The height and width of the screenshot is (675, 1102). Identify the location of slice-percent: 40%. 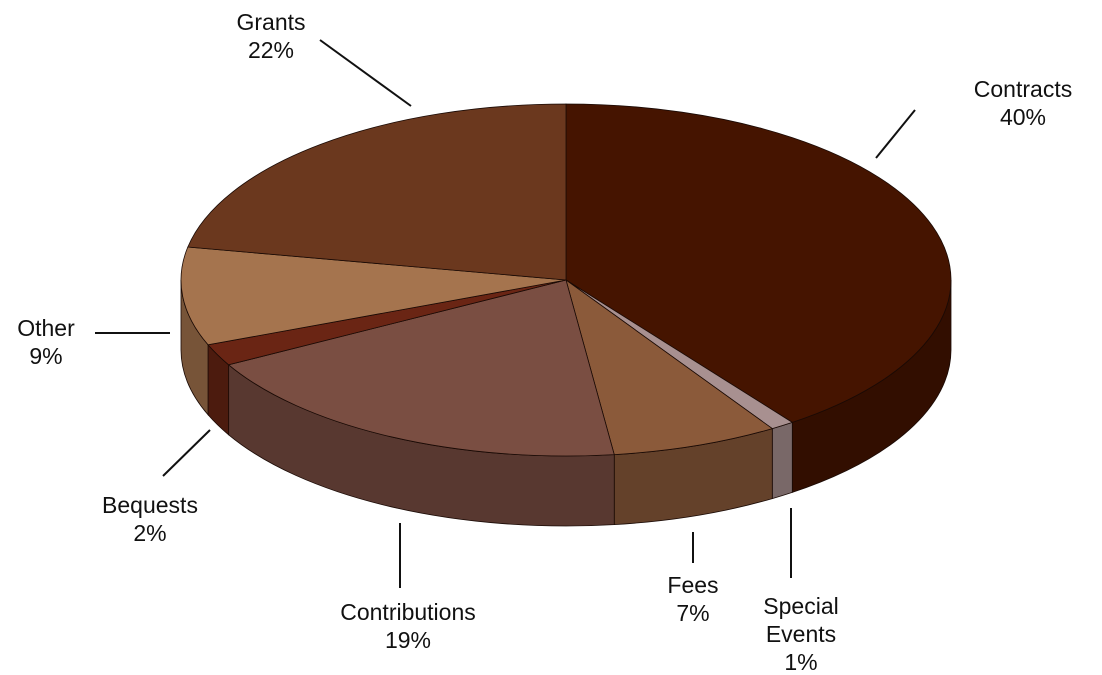
(1023, 117).